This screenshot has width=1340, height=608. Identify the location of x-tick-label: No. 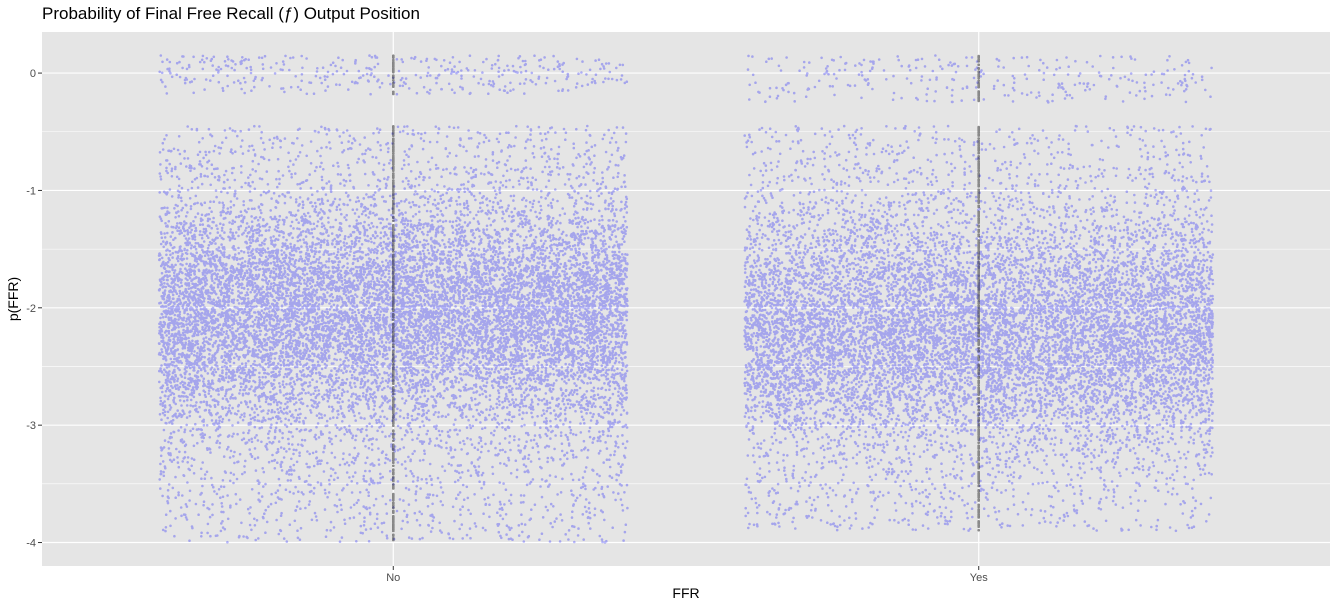
(393, 578).